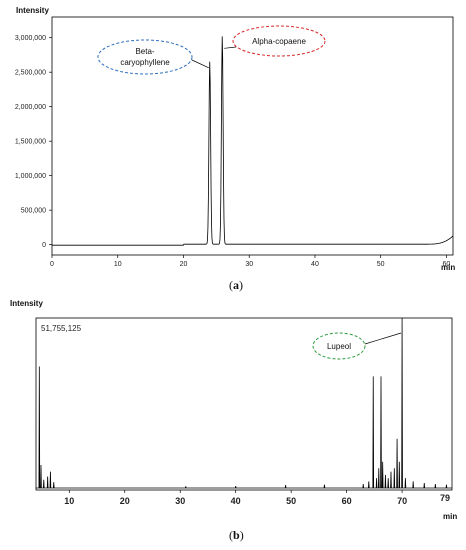 Image resolution: width=466 pixels, height=550 pixels. I want to click on annotation-label-caryophyllene: caryophyllene, so click(145, 62).